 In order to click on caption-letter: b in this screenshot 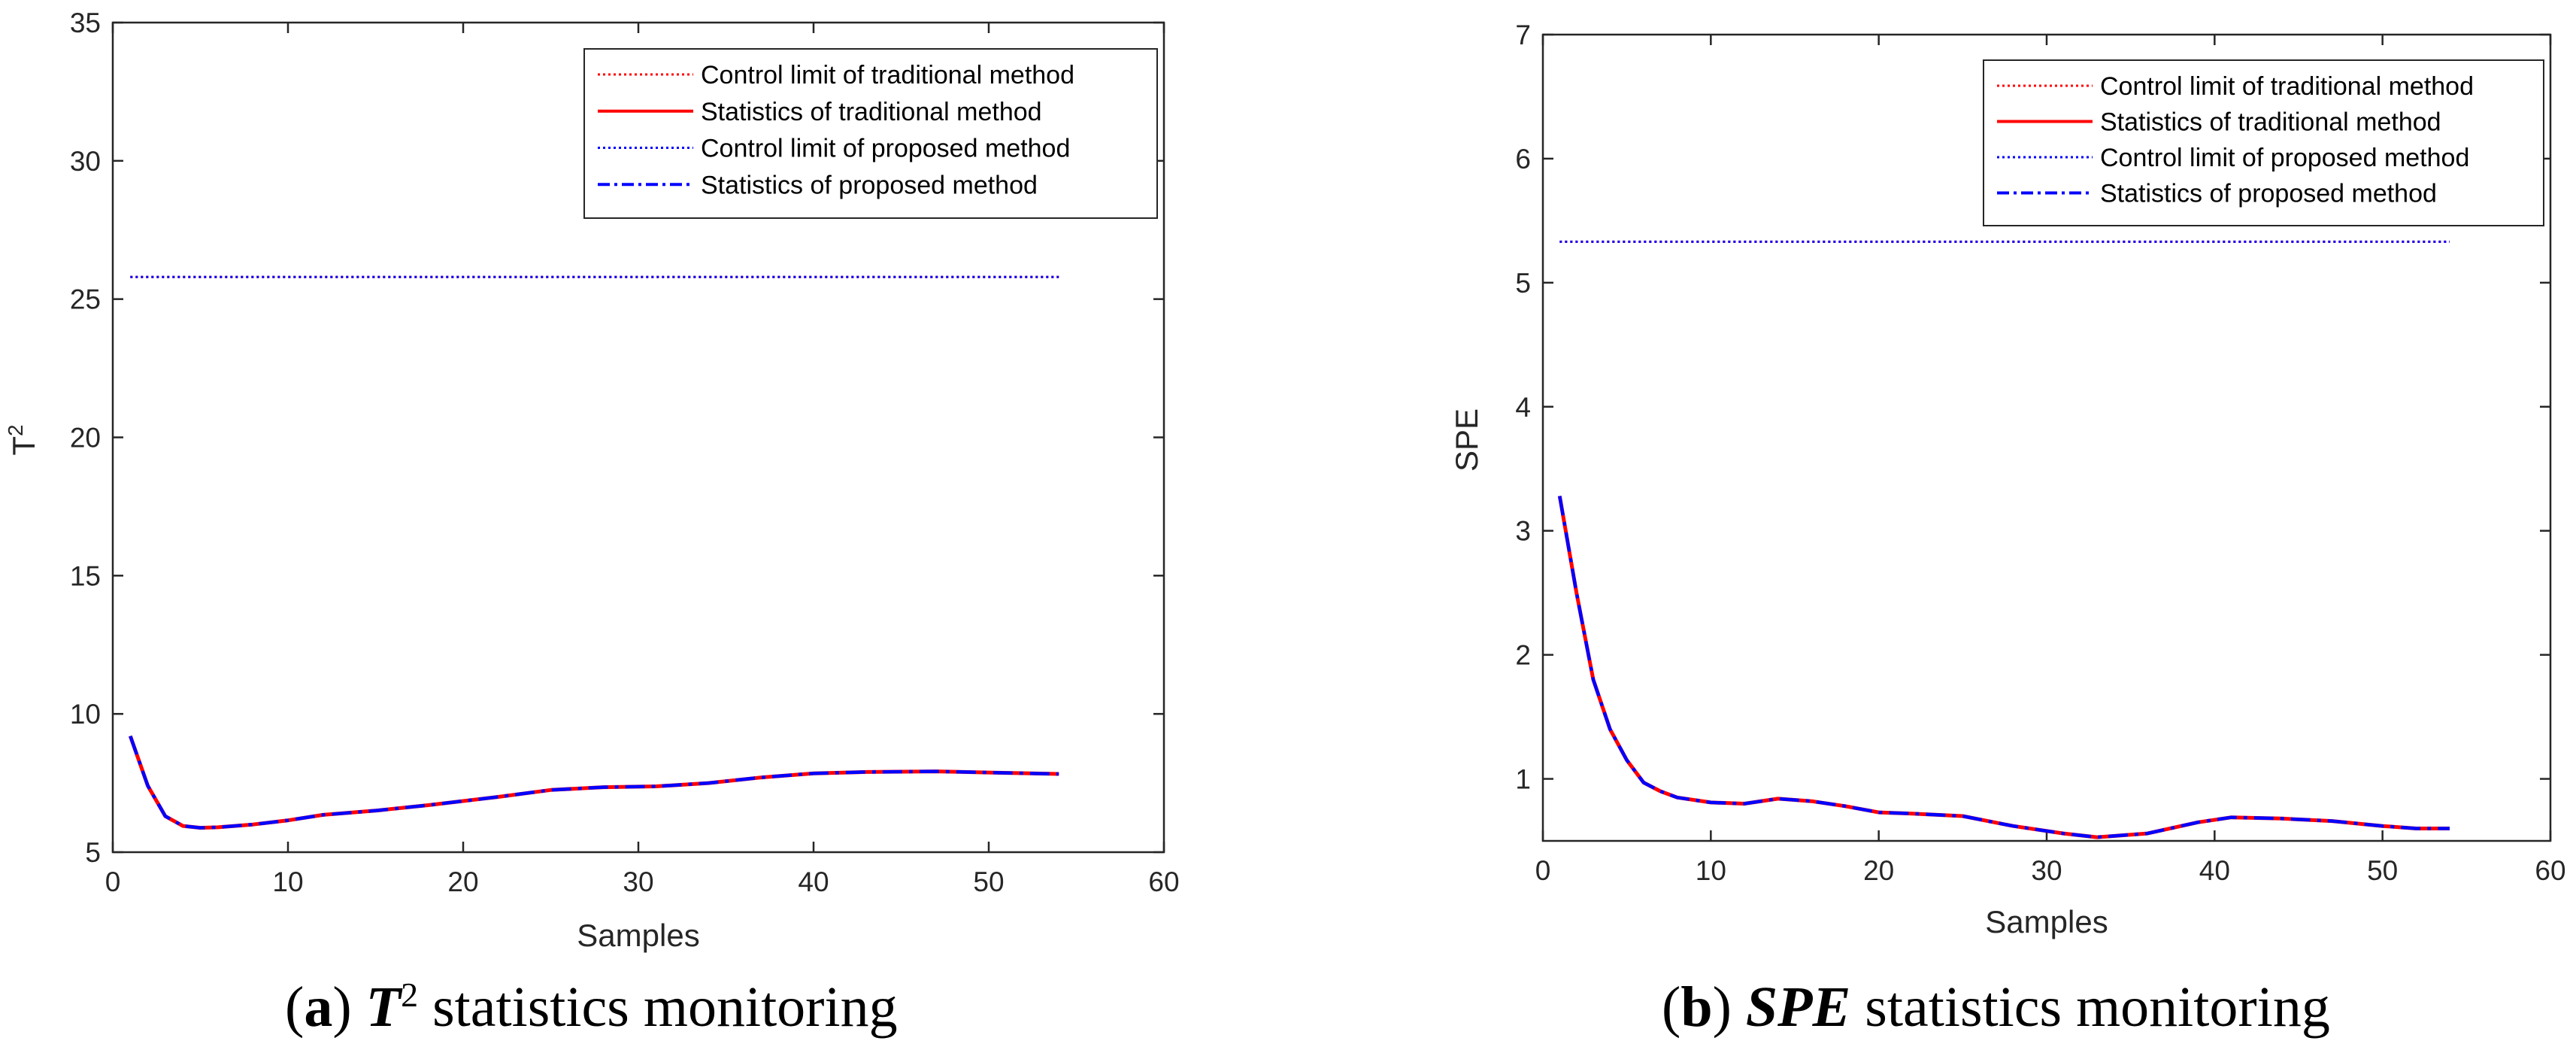, I will do `click(1696, 1007)`.